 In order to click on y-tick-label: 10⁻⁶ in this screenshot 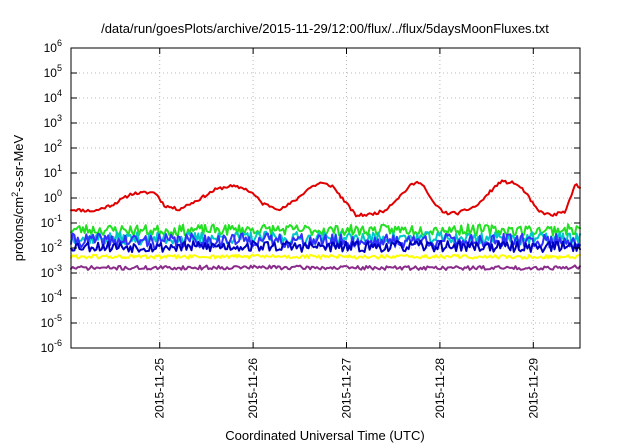, I will do `click(51, 346)`.